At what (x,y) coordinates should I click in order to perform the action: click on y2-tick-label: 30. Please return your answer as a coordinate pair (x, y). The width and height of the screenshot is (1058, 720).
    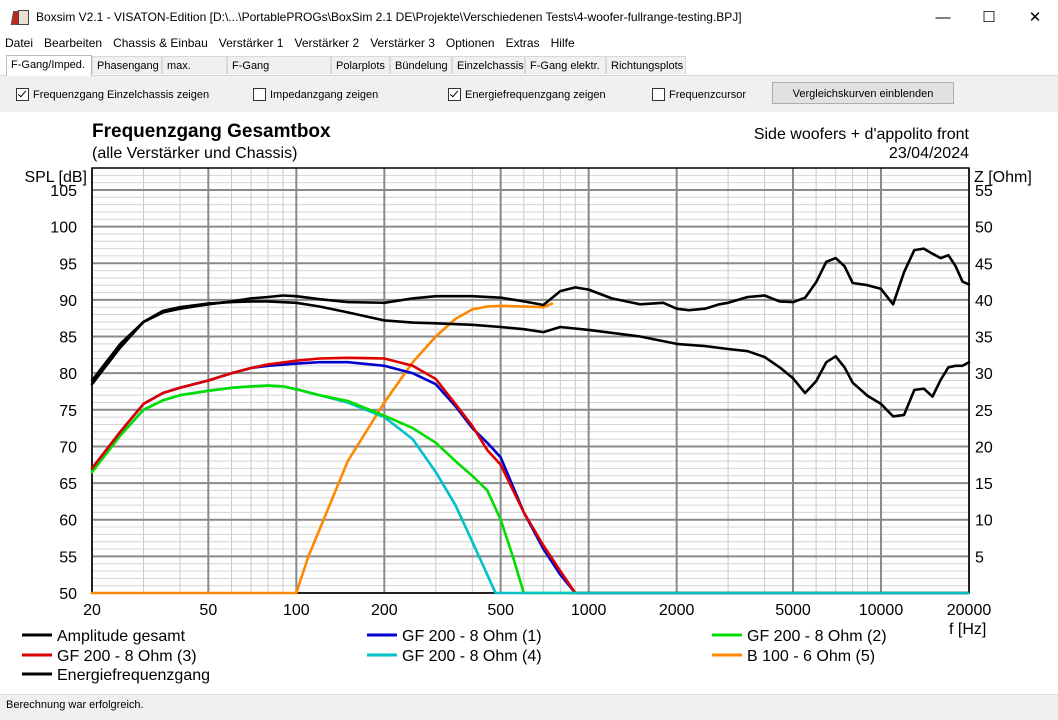
    Looking at the image, I should click on (984, 374).